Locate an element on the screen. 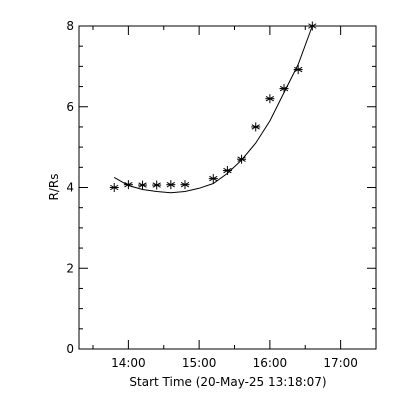 The height and width of the screenshot is (400, 400). x-tick-label: 15:00 is located at coordinates (199, 363).